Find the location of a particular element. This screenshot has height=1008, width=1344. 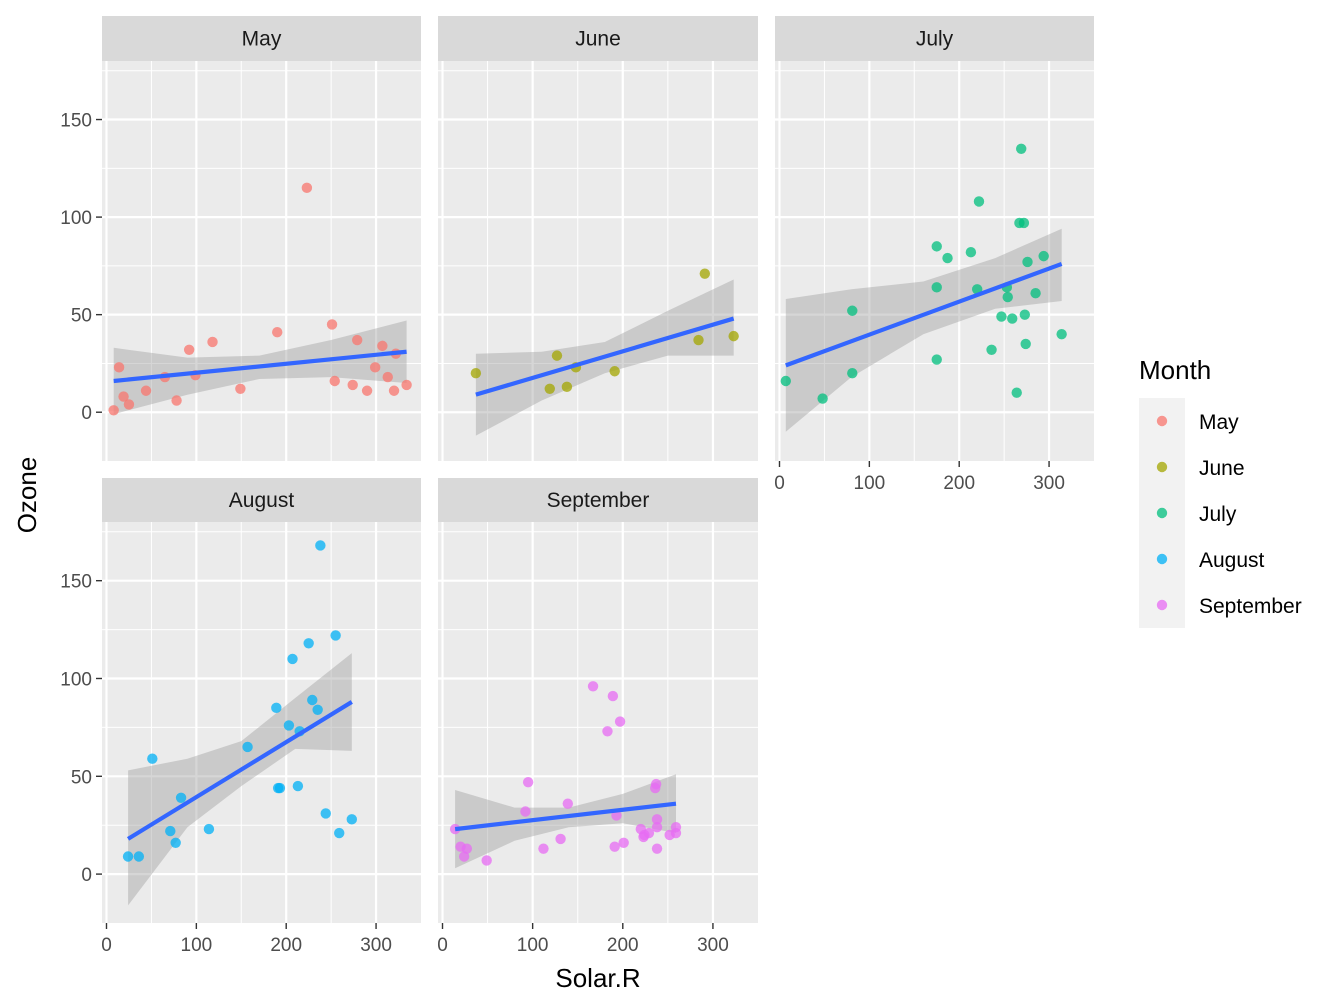

legend-label: September is located at coordinates (1250, 606).